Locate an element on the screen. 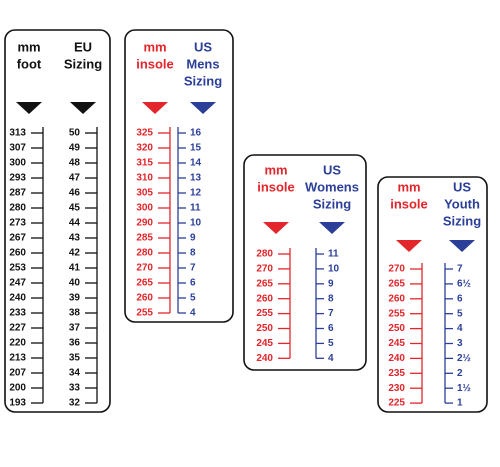 This screenshot has height=467, width=500. size-label: 273 is located at coordinates (17, 223).